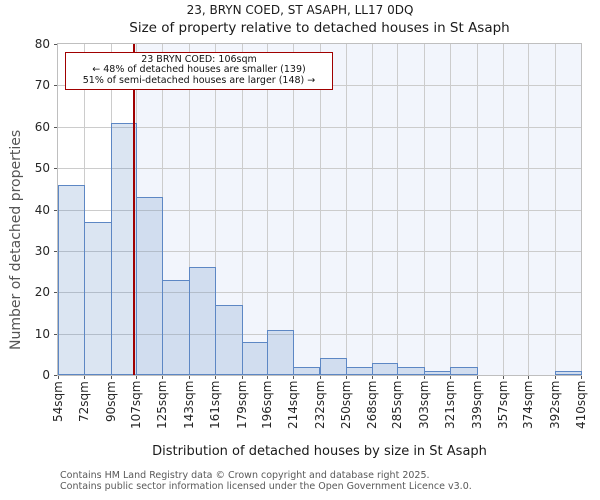 The width and height of the screenshot is (600, 500). What do you see at coordinates (503, 405) in the screenshot?
I see `x-tick-label: 357sqm` at bounding box center [503, 405].